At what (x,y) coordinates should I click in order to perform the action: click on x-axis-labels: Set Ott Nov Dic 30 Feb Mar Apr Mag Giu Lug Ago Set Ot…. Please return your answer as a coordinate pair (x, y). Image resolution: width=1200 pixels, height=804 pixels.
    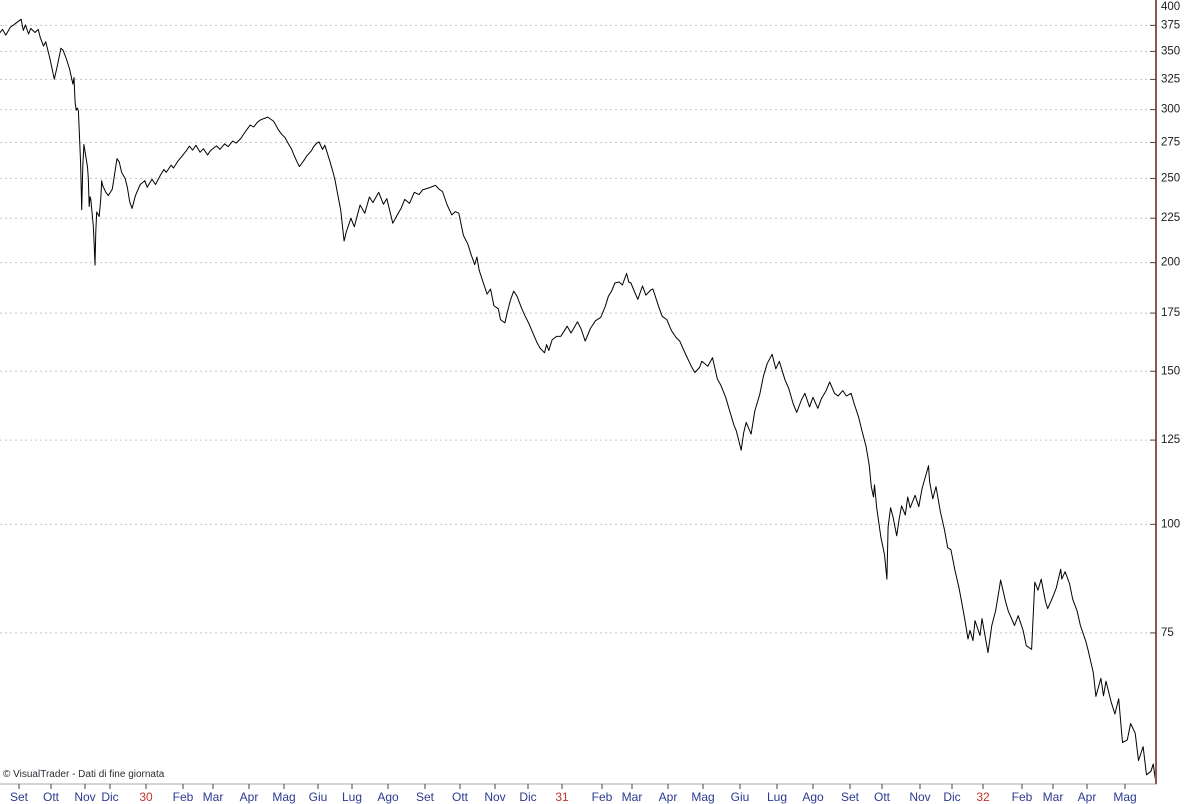
    Looking at the image, I should click on (573, 794).